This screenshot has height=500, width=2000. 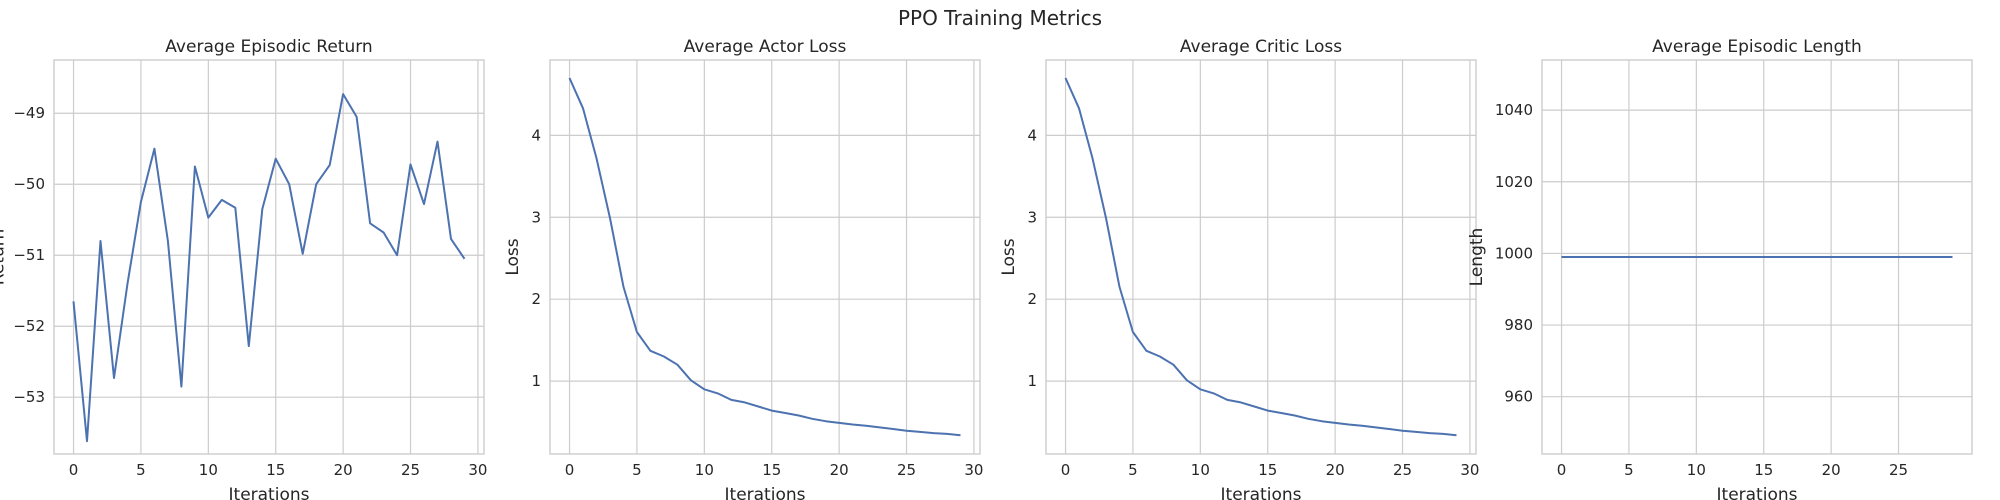 I want to click on y-tick-label: −51, so click(x=29, y=255).